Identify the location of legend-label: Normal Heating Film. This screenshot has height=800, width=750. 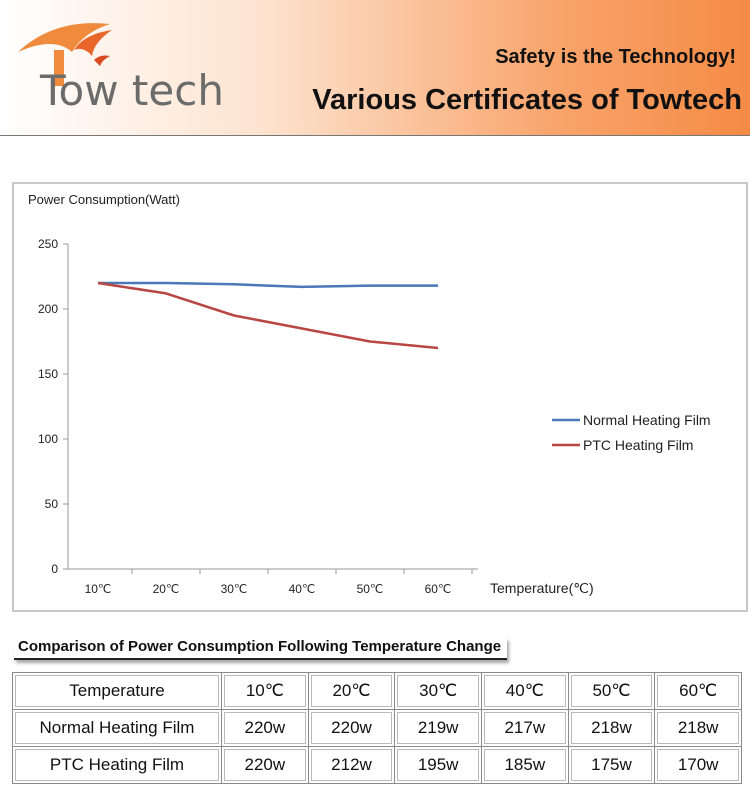
(647, 420).